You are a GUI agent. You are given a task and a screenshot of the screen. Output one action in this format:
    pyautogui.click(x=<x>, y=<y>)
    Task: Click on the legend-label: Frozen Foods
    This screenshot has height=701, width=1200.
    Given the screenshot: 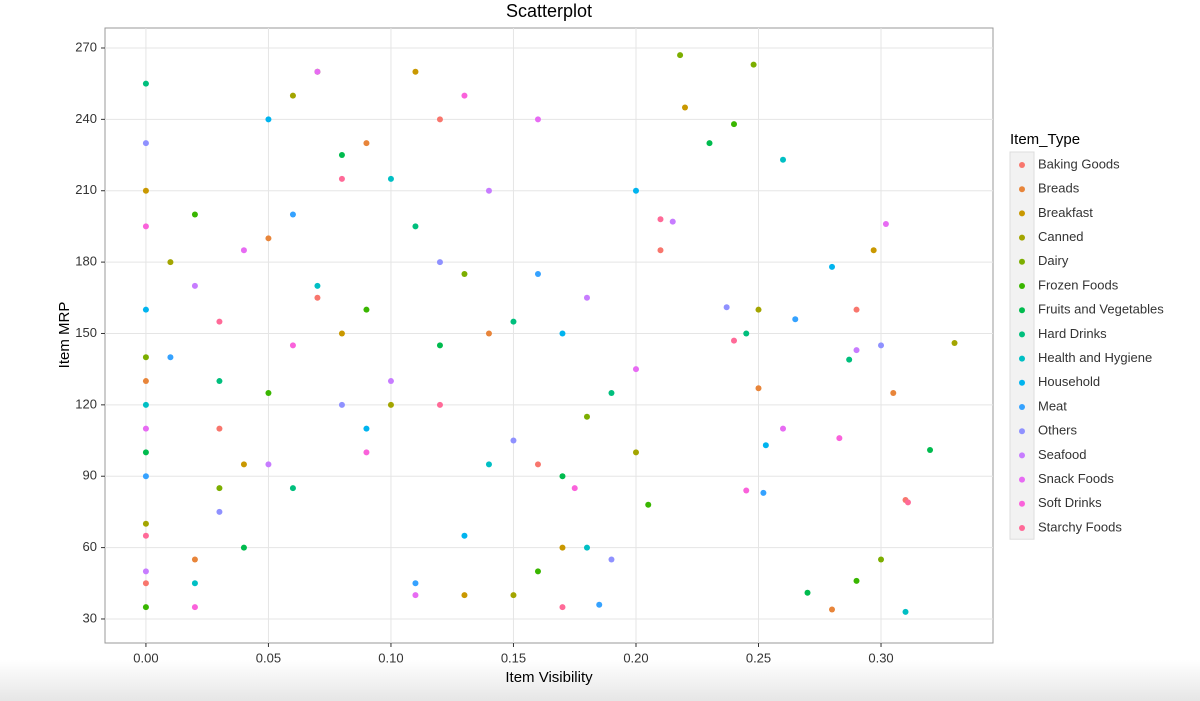 What is the action you would take?
    pyautogui.click(x=1078, y=284)
    